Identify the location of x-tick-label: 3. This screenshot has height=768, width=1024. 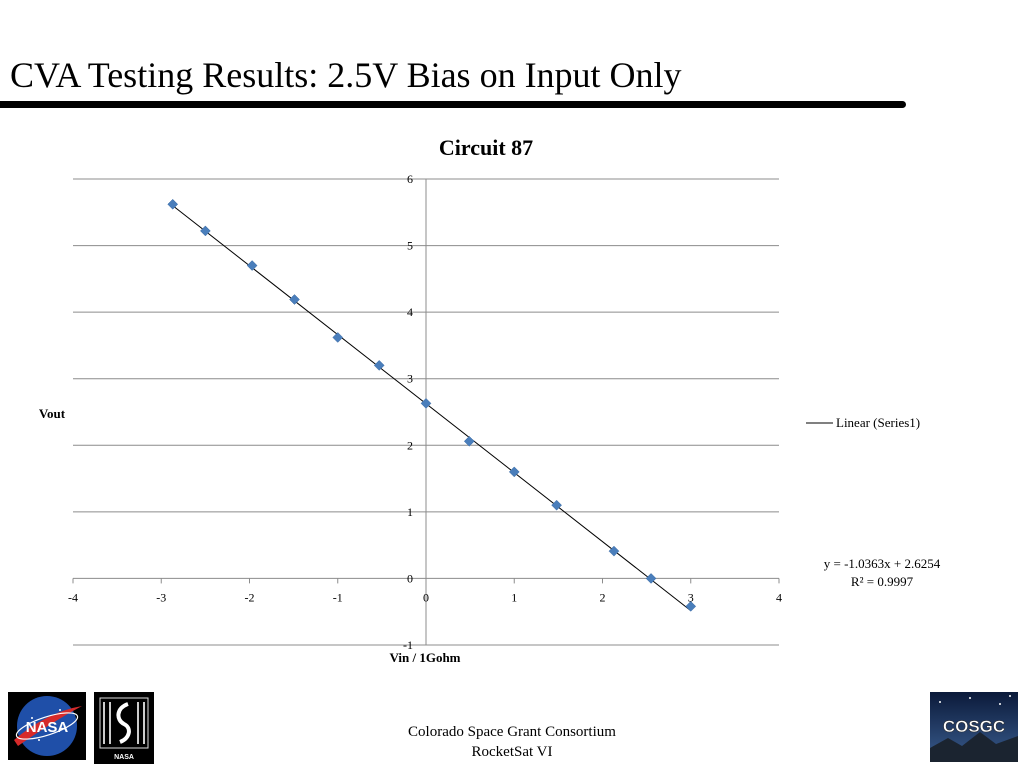
(691, 597).